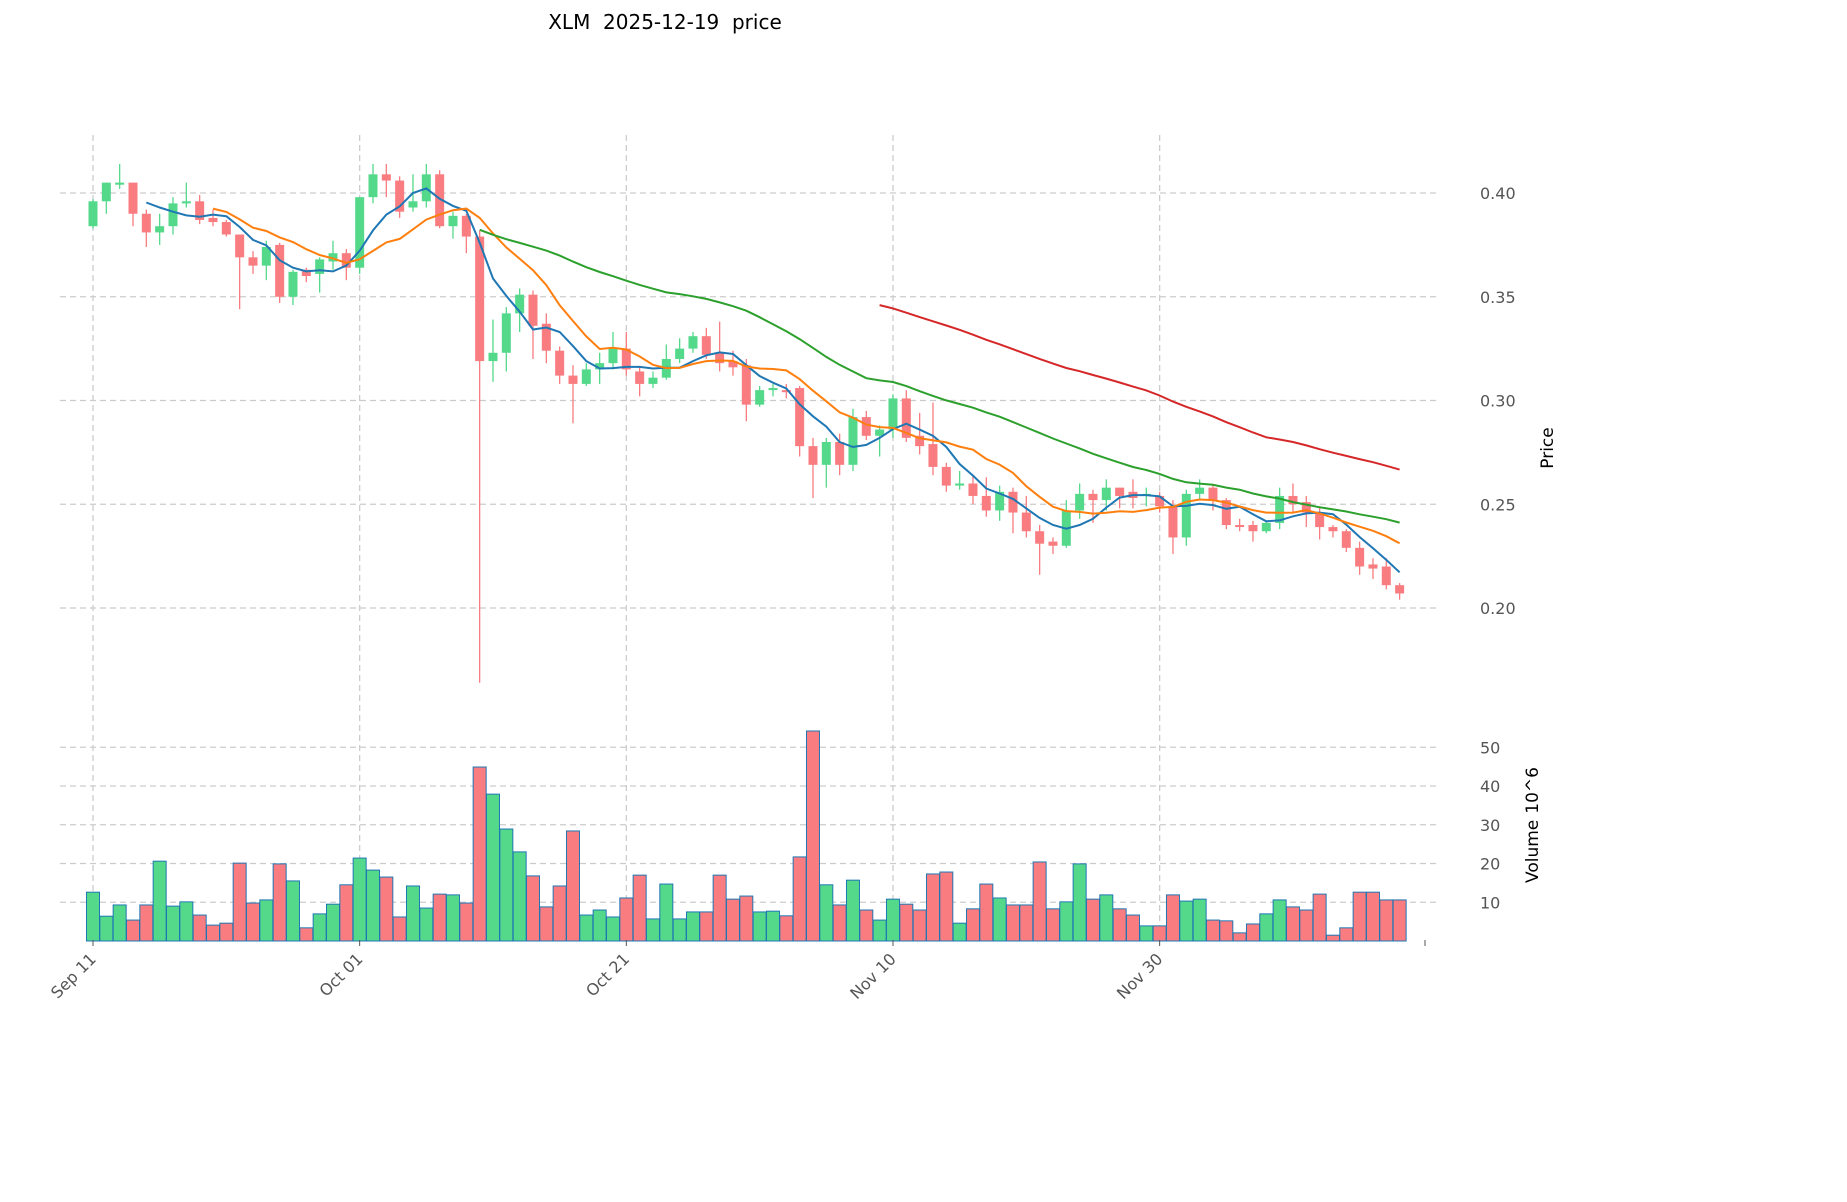 The height and width of the screenshot is (1202, 1847). I want to click on date-tick-label: Sep 11, so click(73, 975).